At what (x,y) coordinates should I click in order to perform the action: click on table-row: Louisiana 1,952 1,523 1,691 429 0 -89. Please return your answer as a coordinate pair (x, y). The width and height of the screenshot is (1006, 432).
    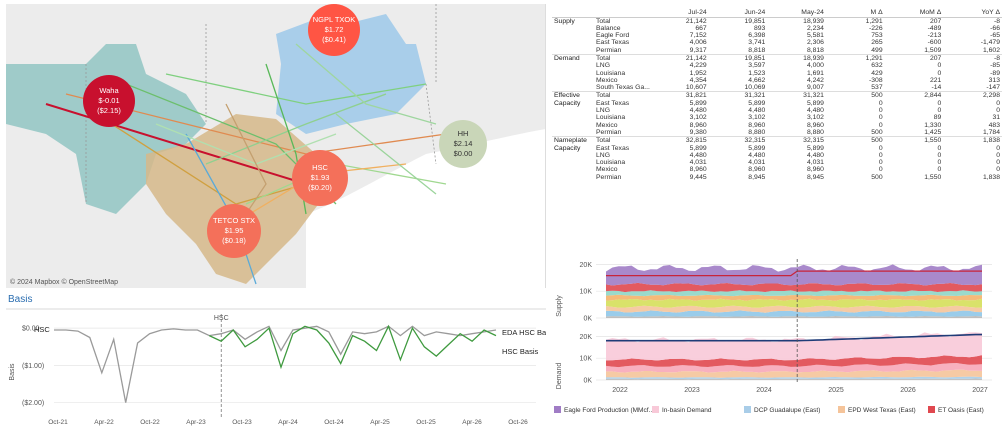
    Looking at the image, I should click on (777, 73).